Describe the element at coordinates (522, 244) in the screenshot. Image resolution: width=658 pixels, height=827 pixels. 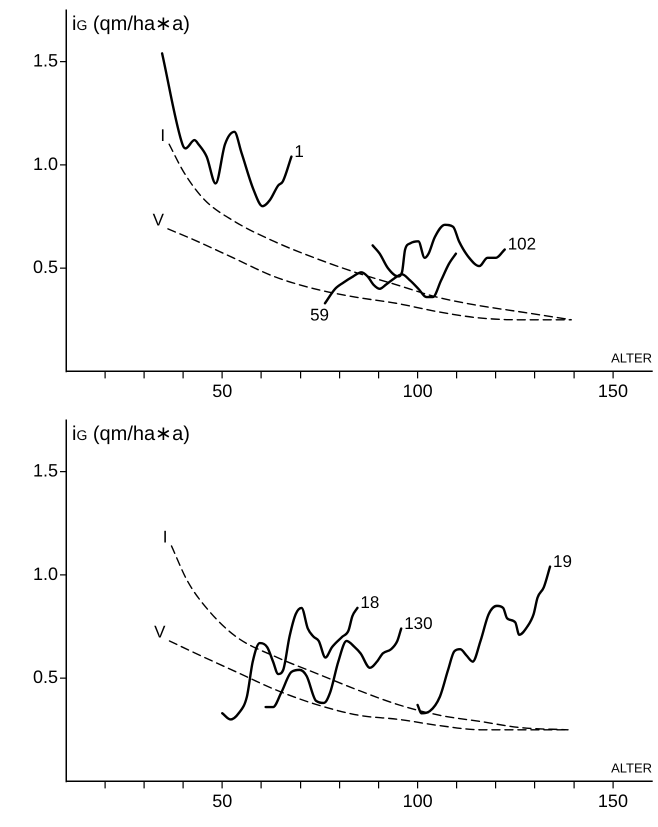
I see `series-label: 102` at that location.